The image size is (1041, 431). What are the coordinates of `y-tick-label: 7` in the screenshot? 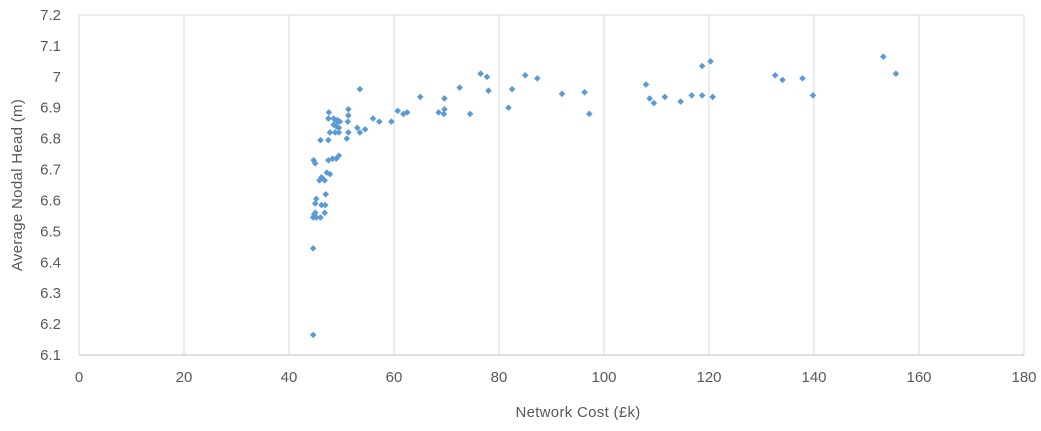 It's located at (57, 77).